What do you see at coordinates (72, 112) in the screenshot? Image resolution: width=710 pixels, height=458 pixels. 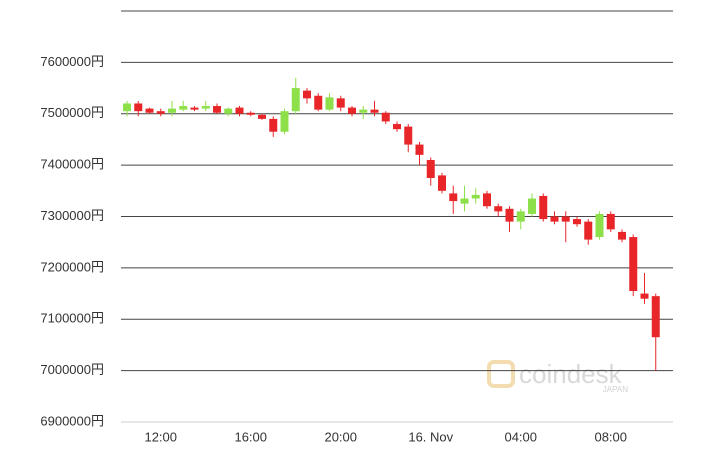 I see `y-tick-label: 7500000円` at bounding box center [72, 112].